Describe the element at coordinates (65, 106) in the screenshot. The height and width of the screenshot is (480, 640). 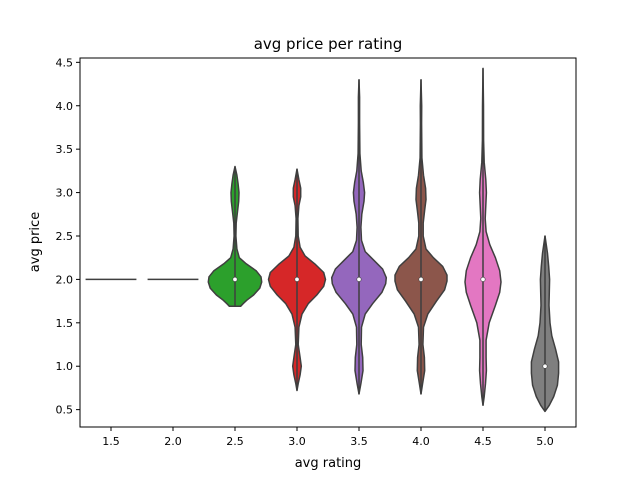
I see `y-tick-label: 4.0` at that location.